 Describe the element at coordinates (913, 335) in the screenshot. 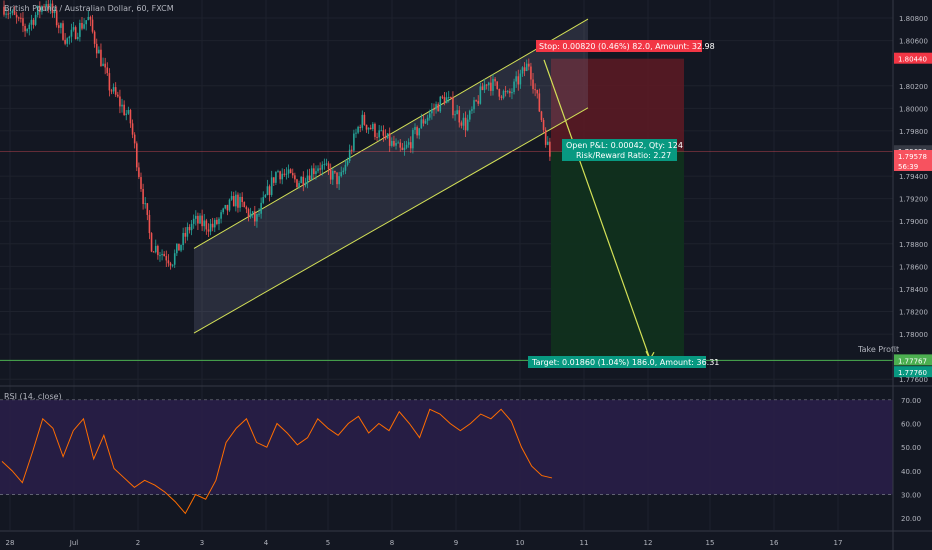

I see `price-tick: 1.78000` at that location.